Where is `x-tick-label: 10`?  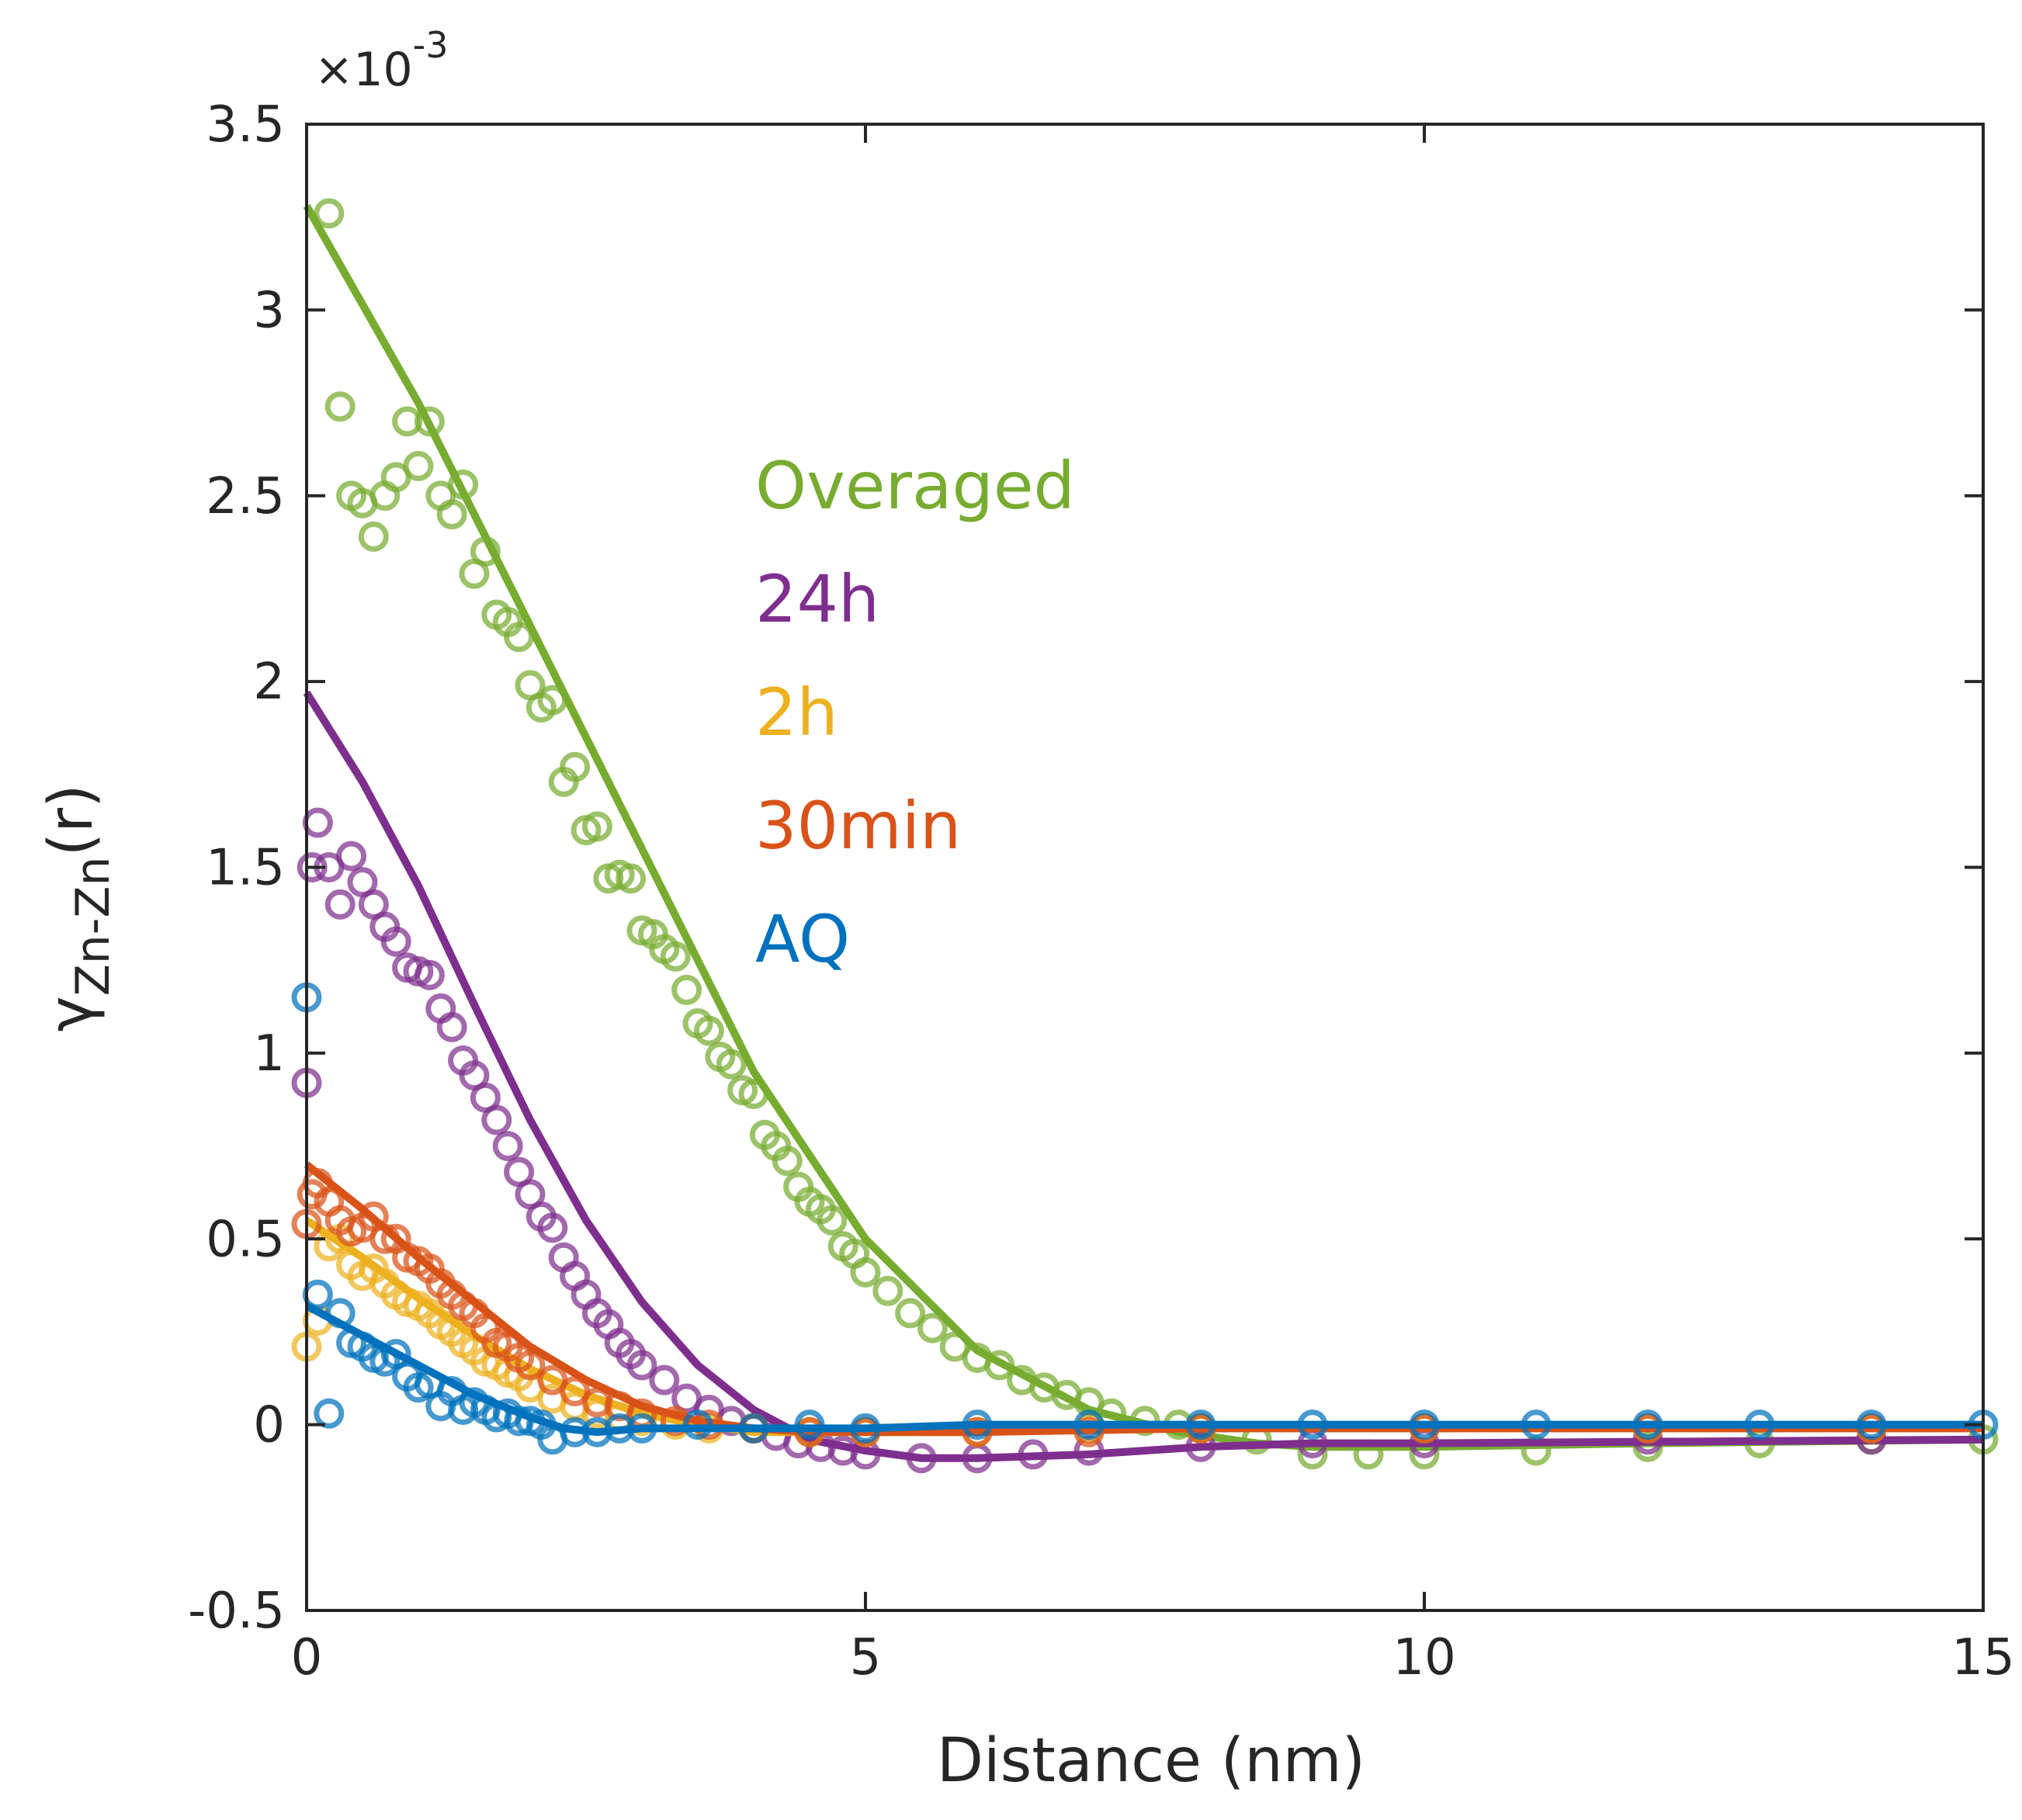
x-tick-label: 10 is located at coordinates (1424, 1658).